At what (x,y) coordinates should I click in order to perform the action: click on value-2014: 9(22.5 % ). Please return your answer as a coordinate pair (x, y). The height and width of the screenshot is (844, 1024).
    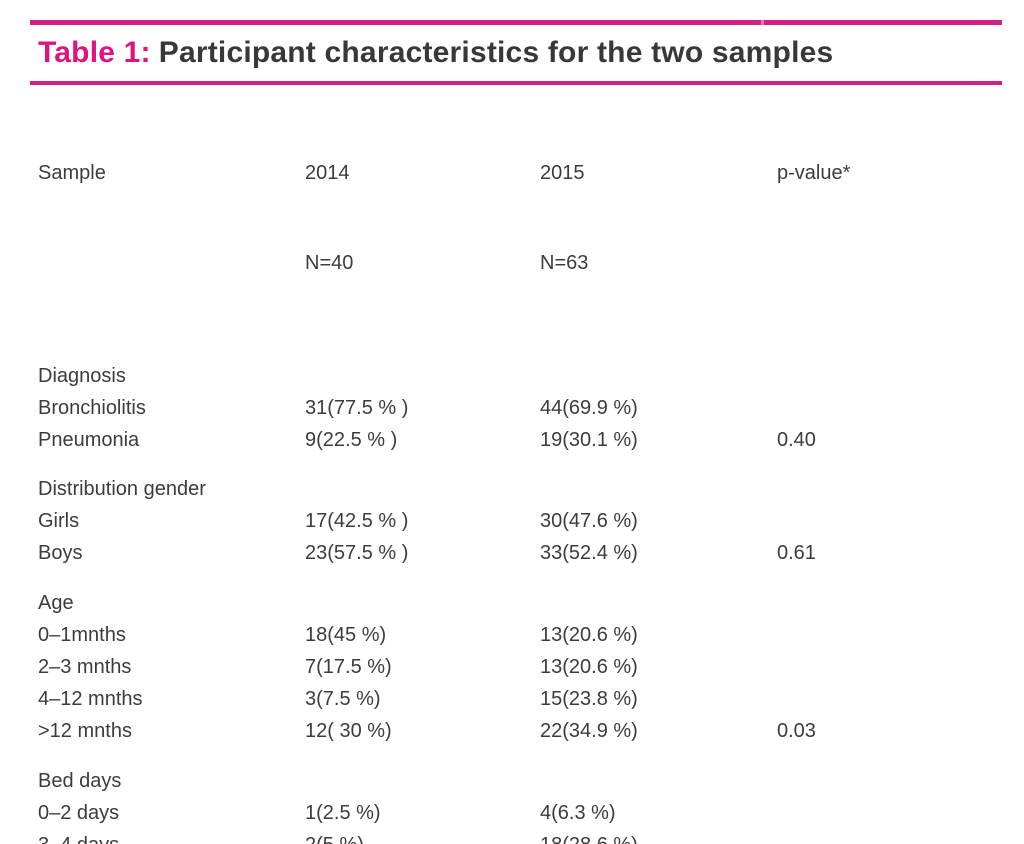
    Looking at the image, I should click on (351, 440).